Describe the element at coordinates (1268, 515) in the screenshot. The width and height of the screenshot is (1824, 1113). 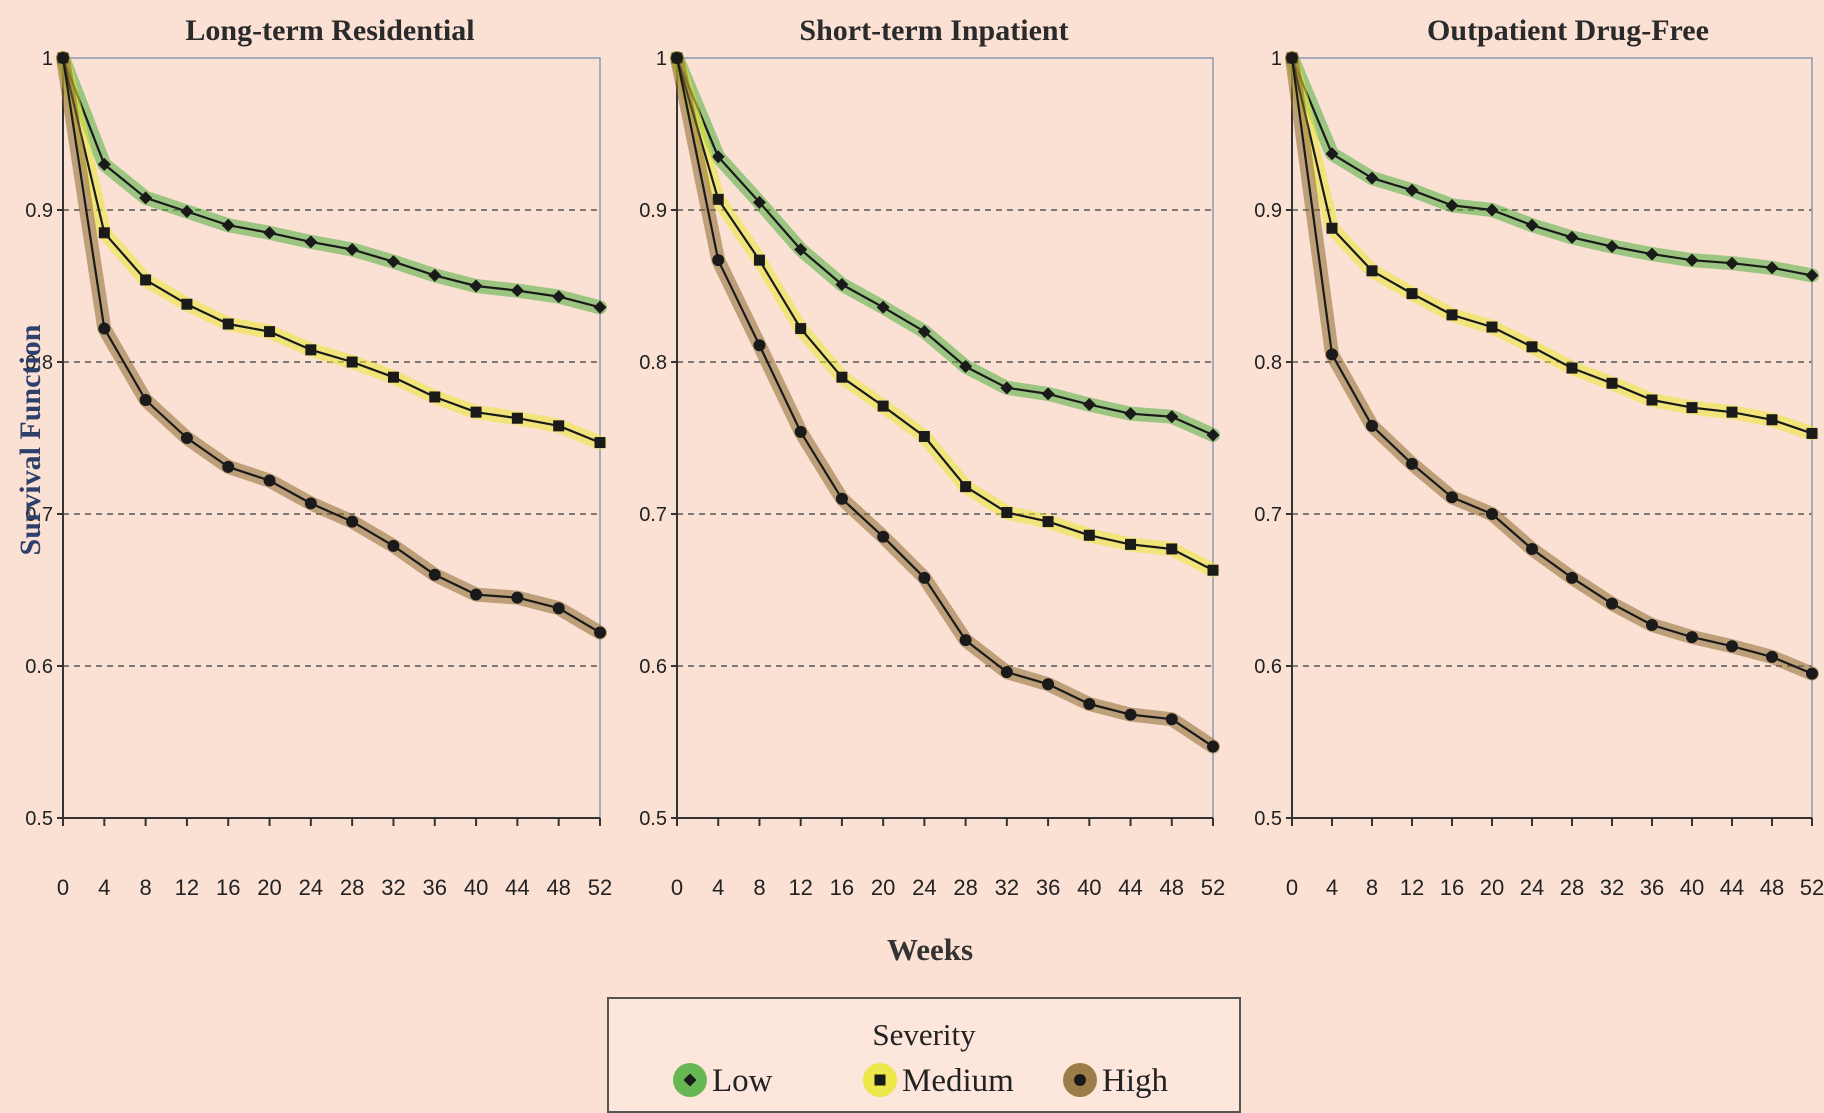
I see `y-tick-label: 0.7` at that location.